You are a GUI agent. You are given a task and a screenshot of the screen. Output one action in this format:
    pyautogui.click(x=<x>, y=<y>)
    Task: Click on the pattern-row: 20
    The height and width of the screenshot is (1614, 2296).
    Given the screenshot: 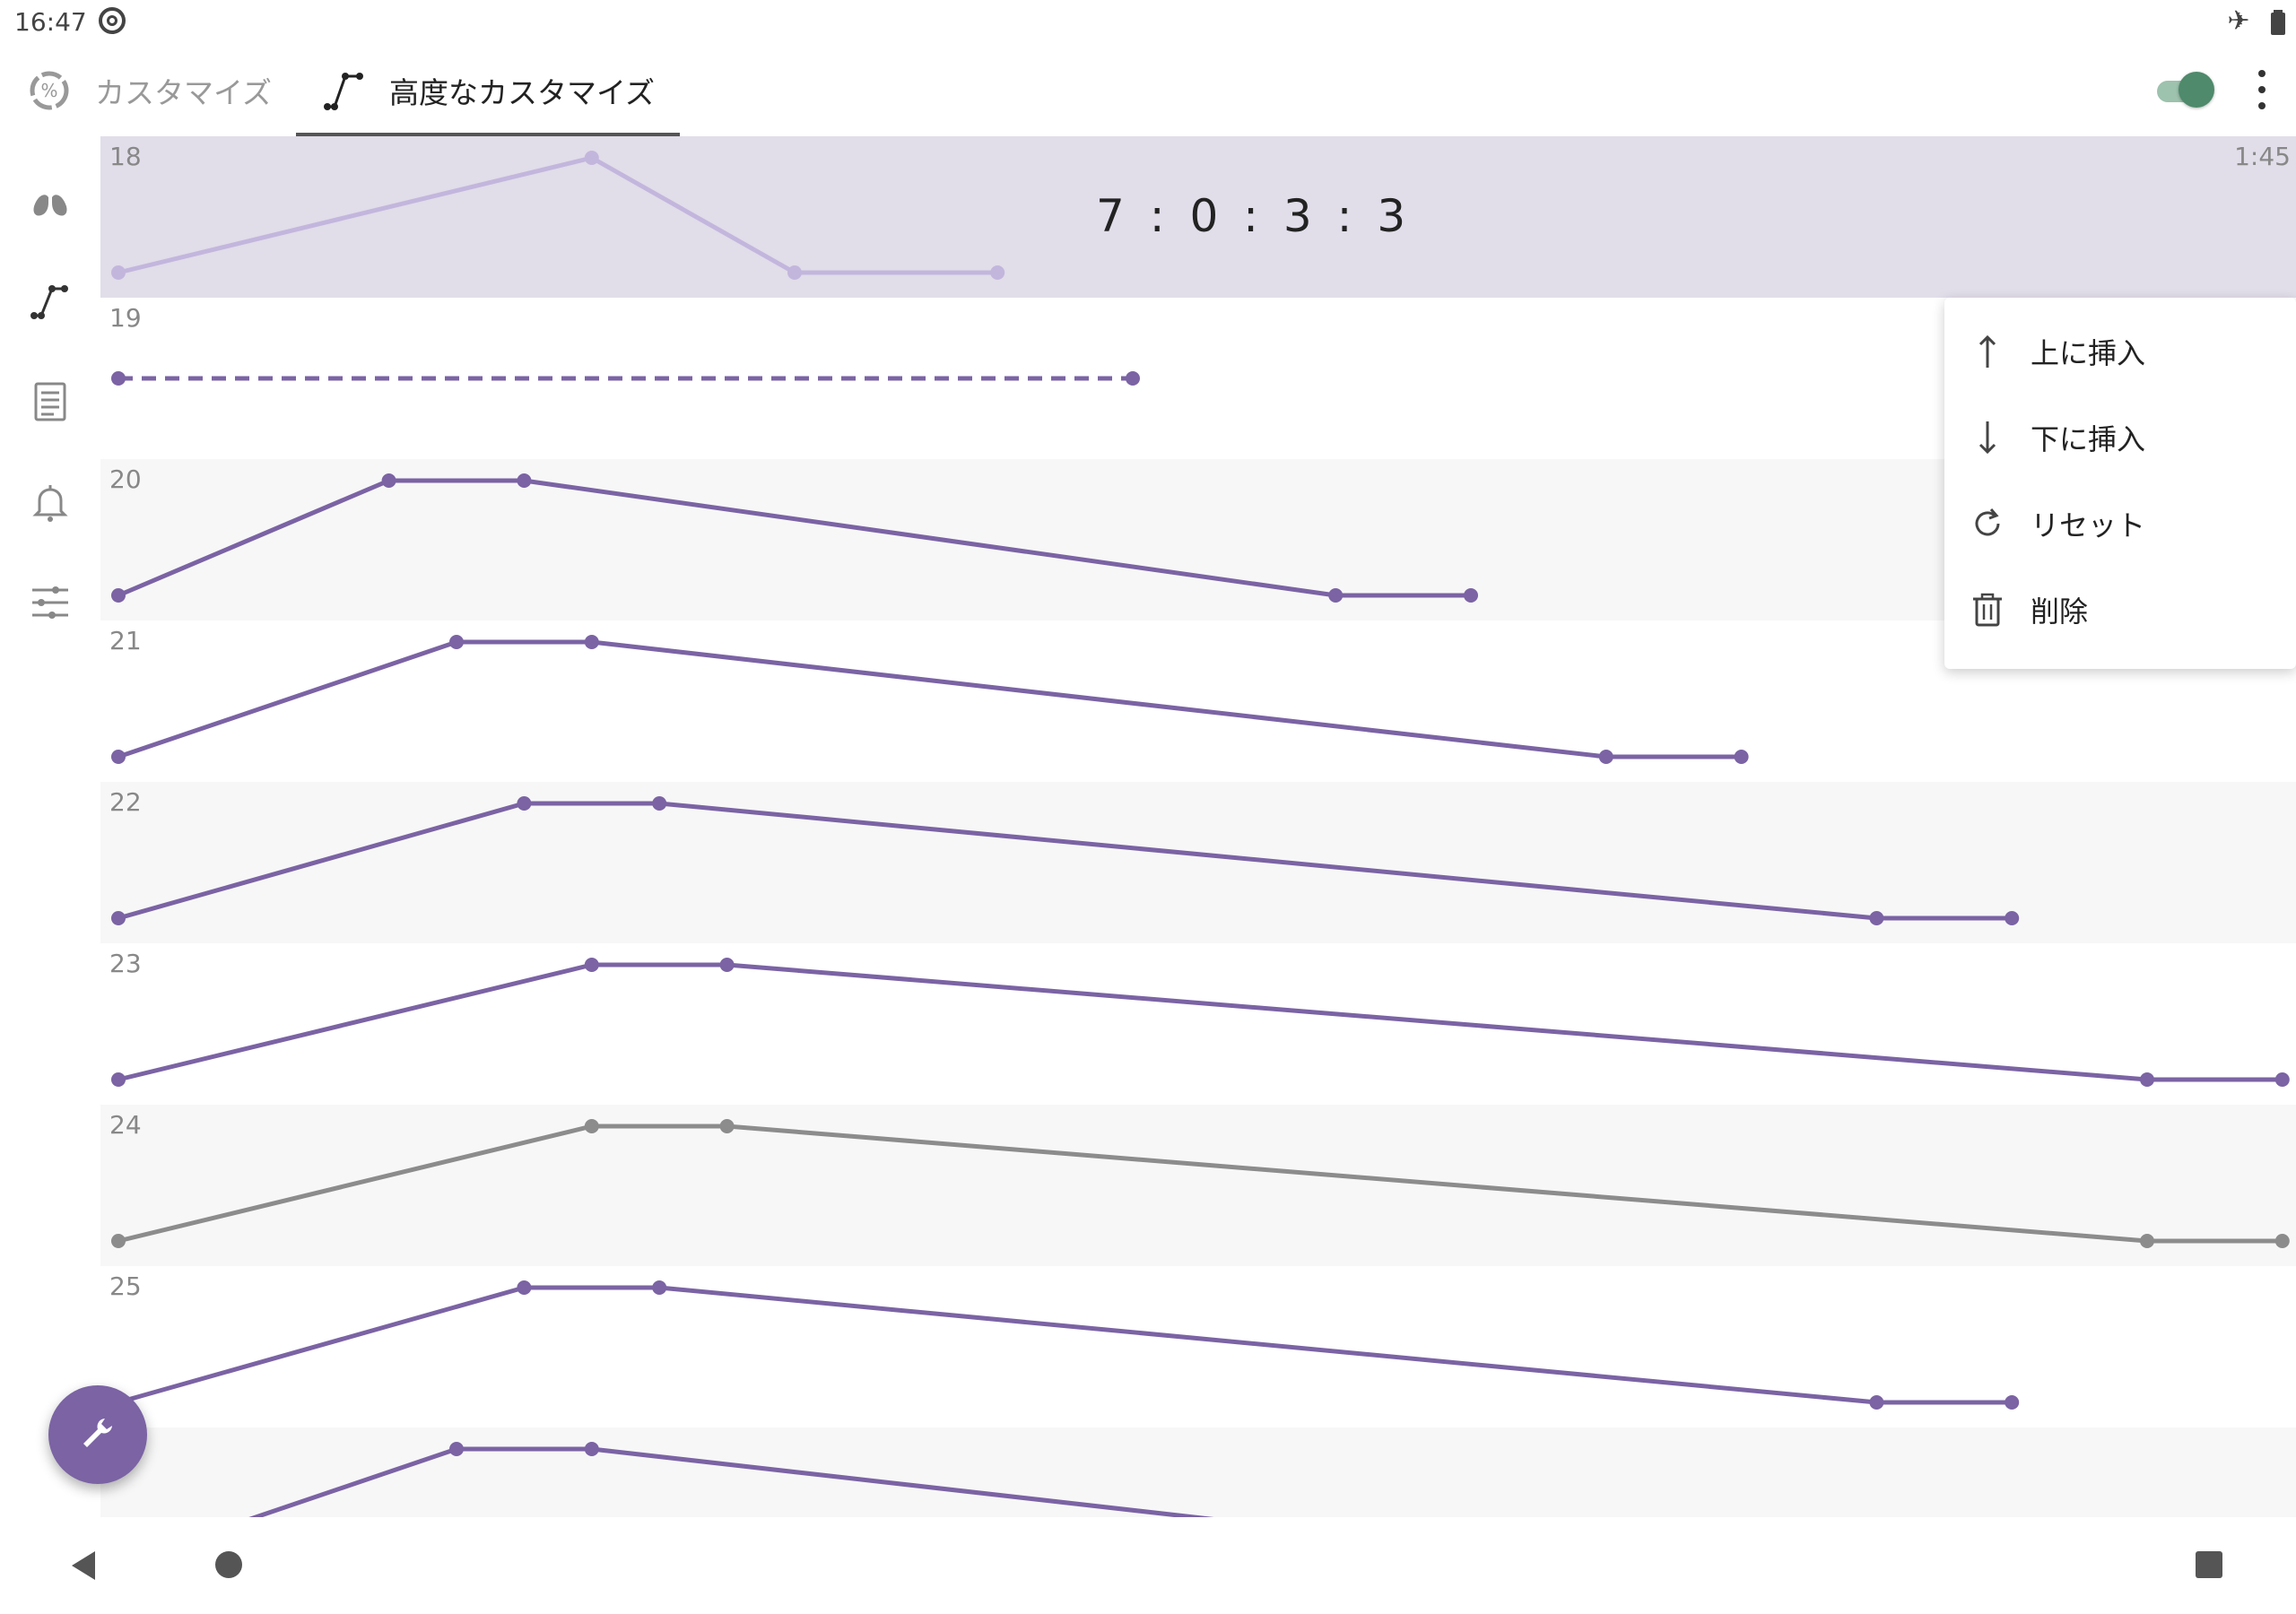 What is the action you would take?
    pyautogui.click(x=1198, y=539)
    